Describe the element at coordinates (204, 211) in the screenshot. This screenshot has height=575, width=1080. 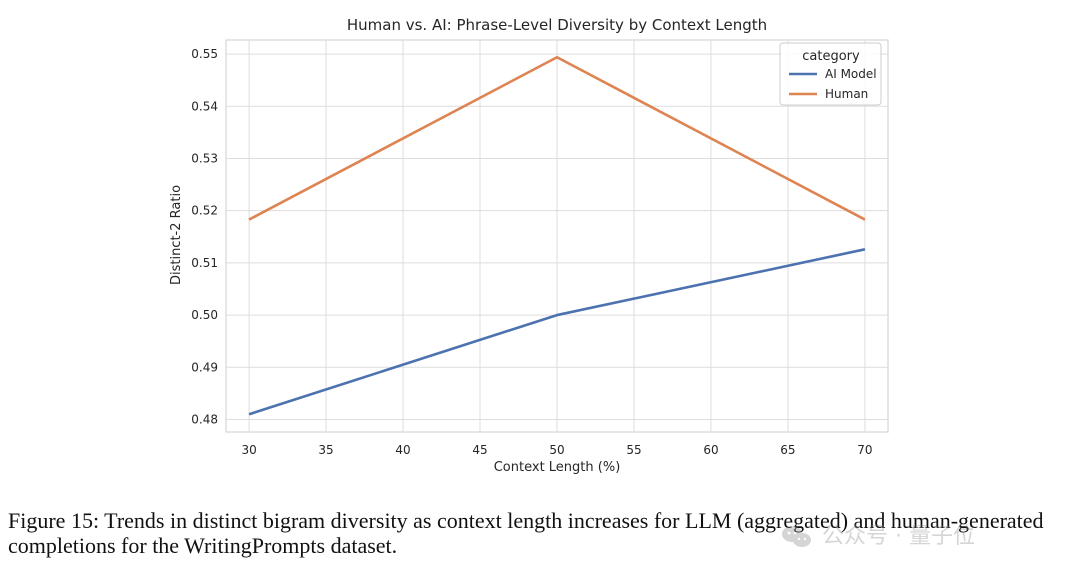
I see `y-tick-label: 0.52` at that location.